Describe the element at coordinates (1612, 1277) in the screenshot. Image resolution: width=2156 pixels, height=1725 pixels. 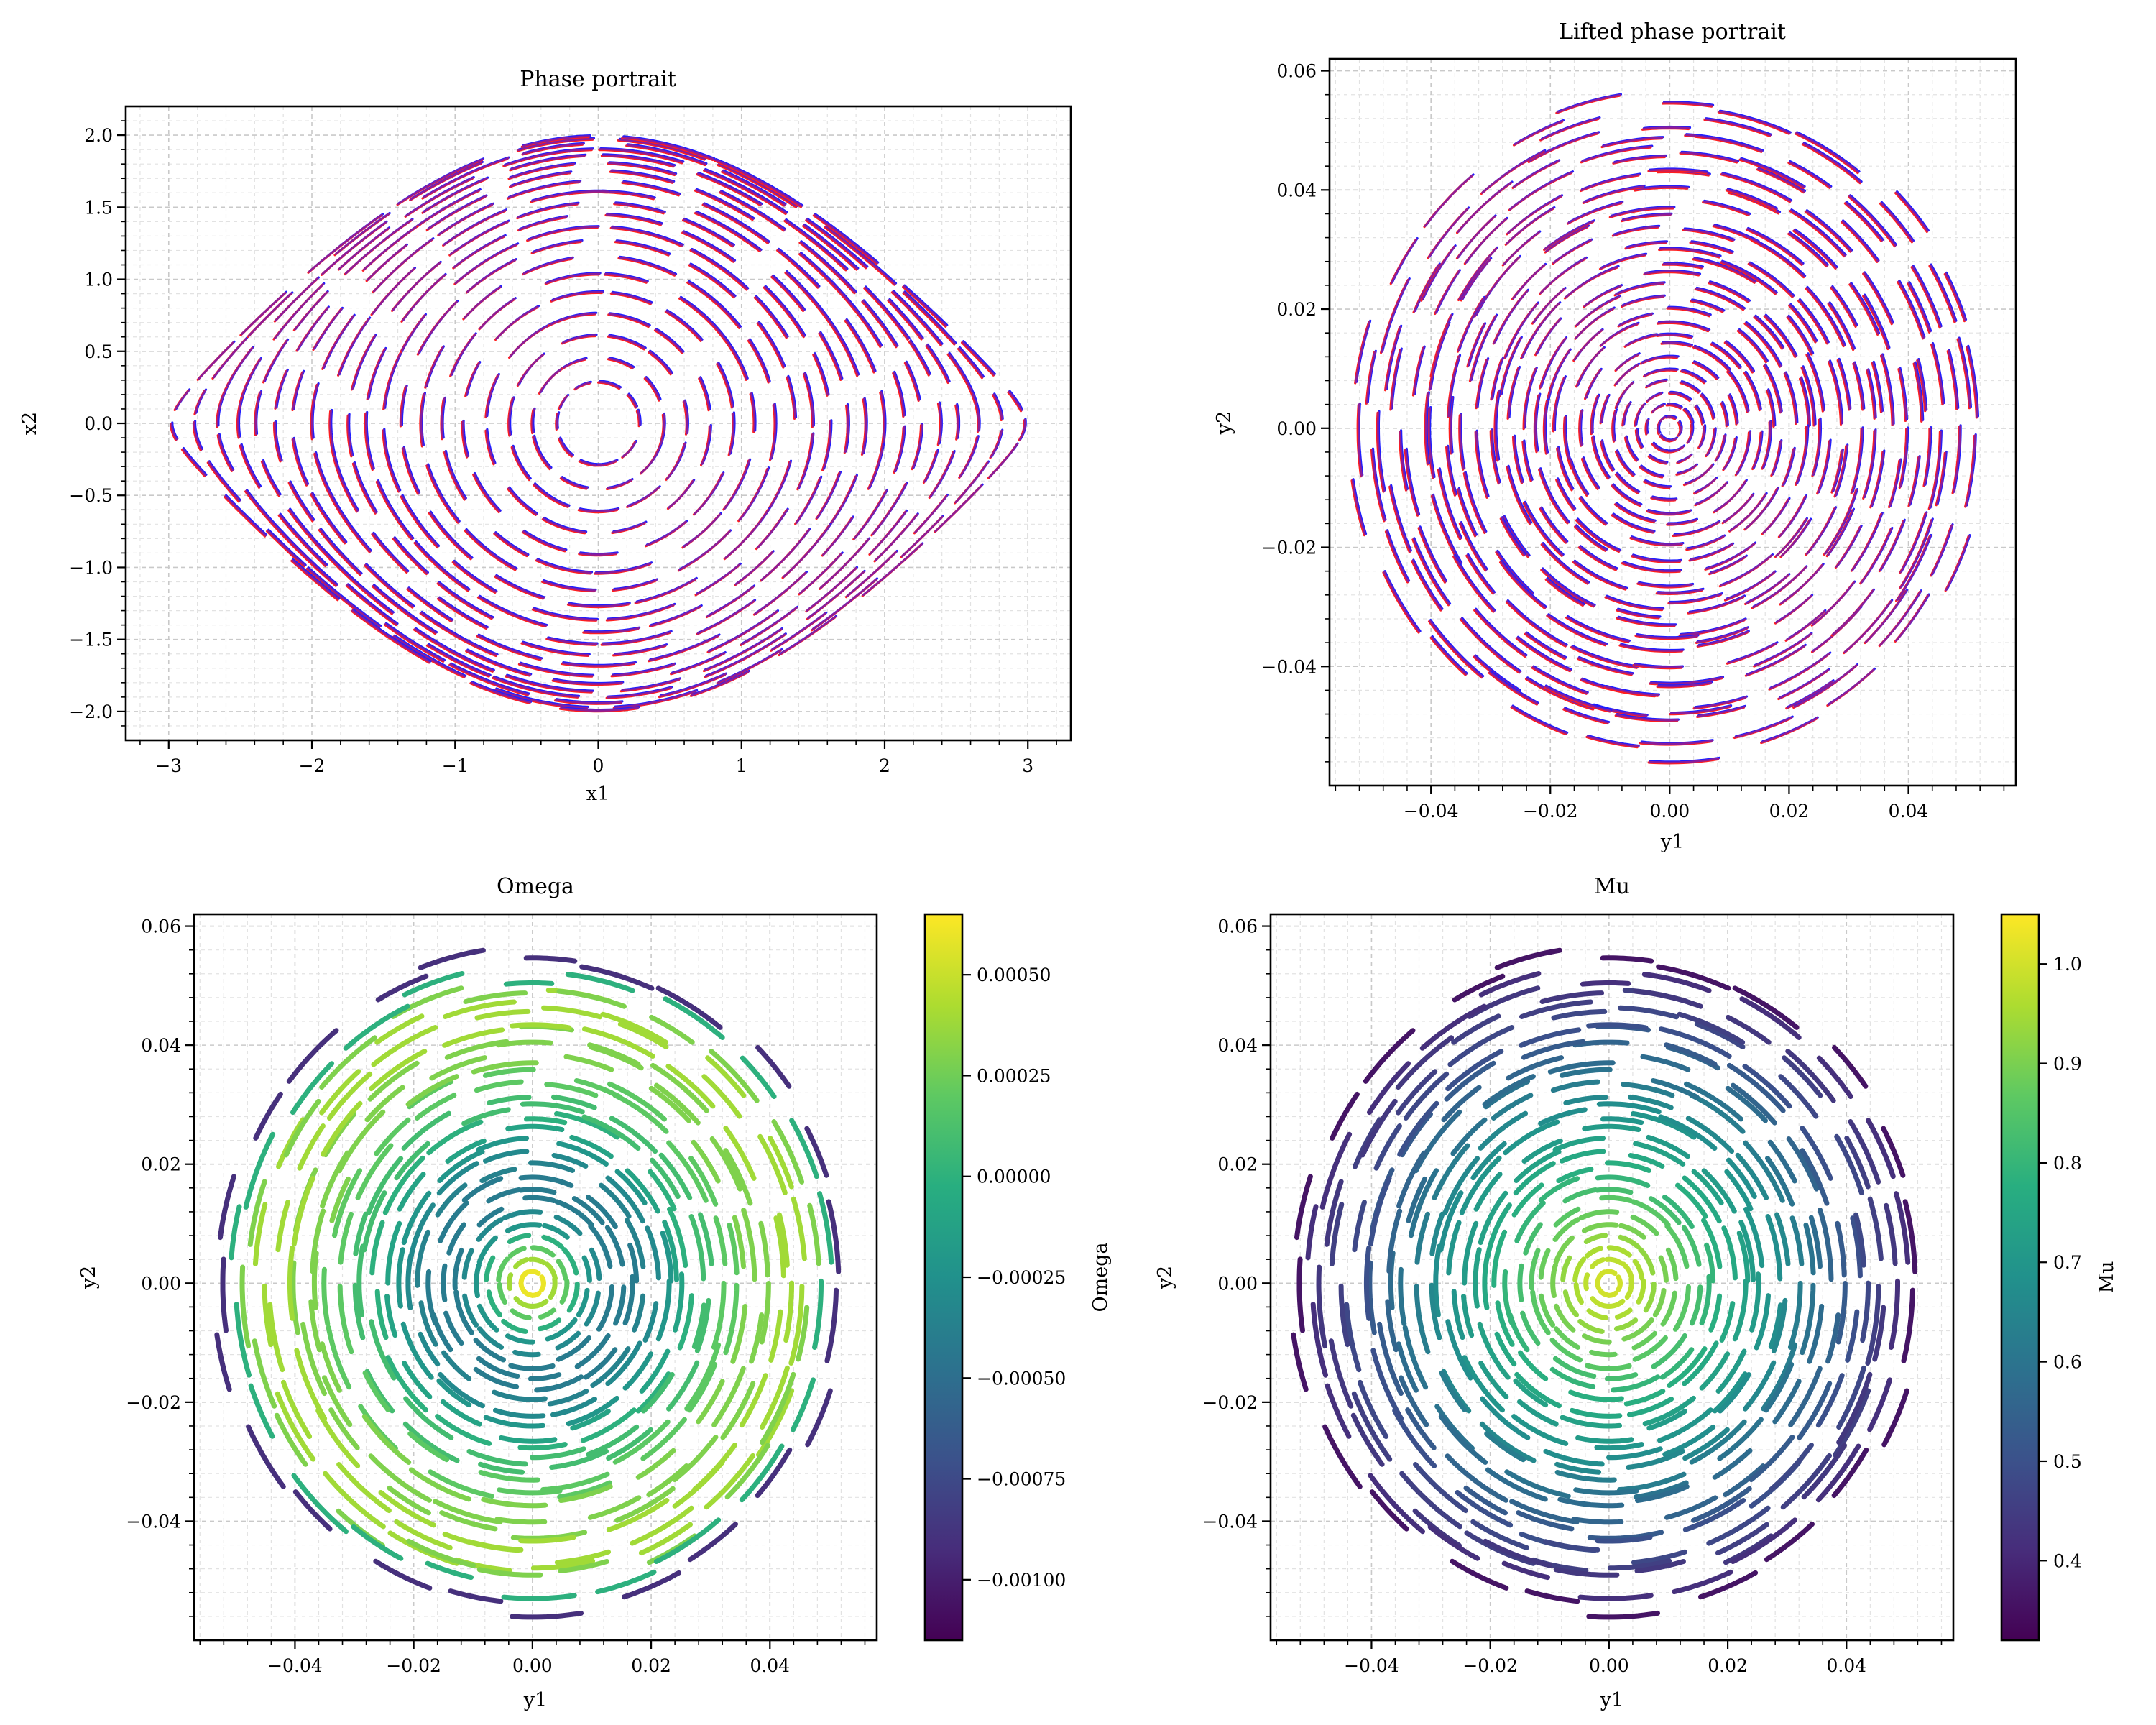
I see `mu-axes-frame` at that location.